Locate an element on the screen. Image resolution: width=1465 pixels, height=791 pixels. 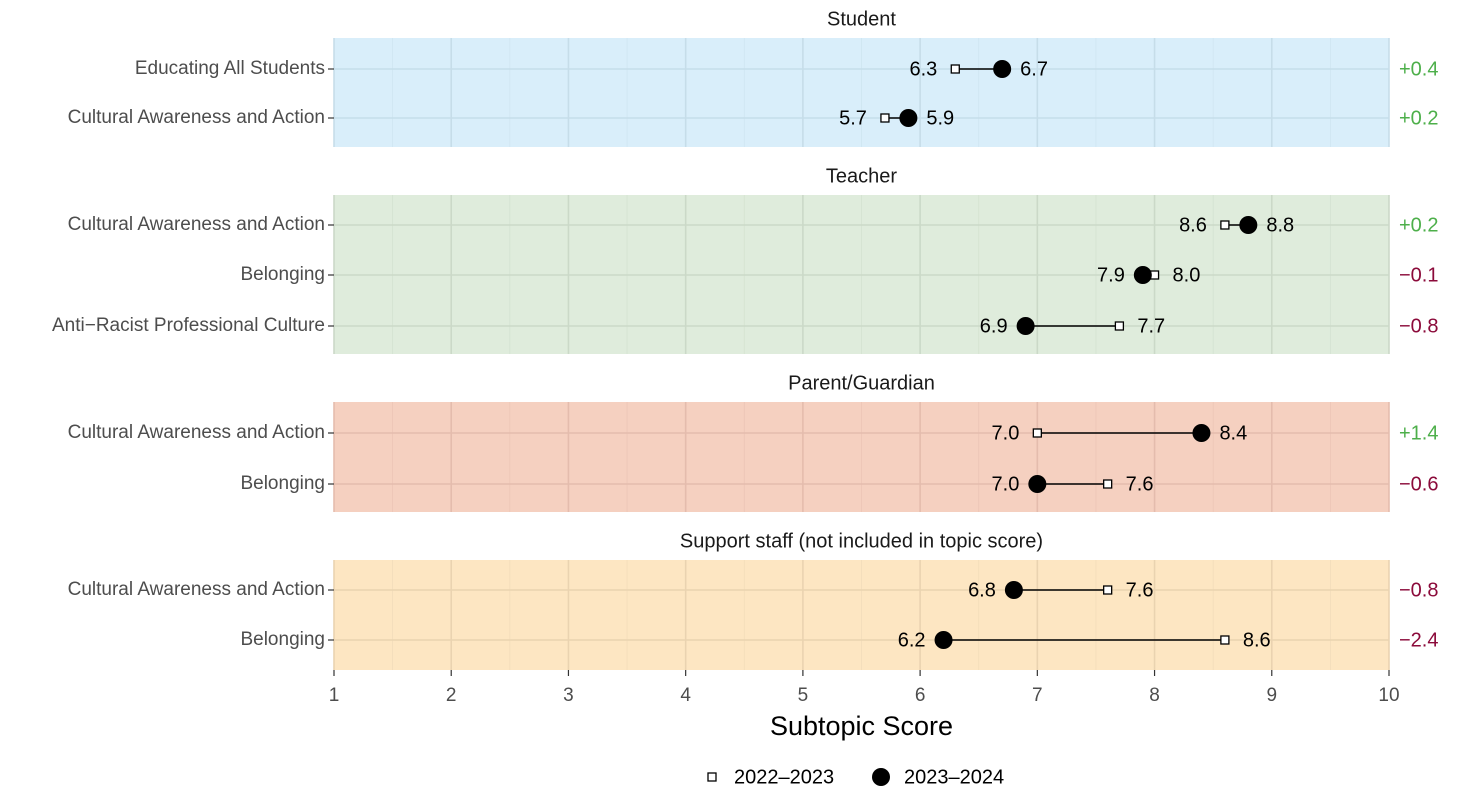
value-label: 8.4 is located at coordinates (1233, 433).